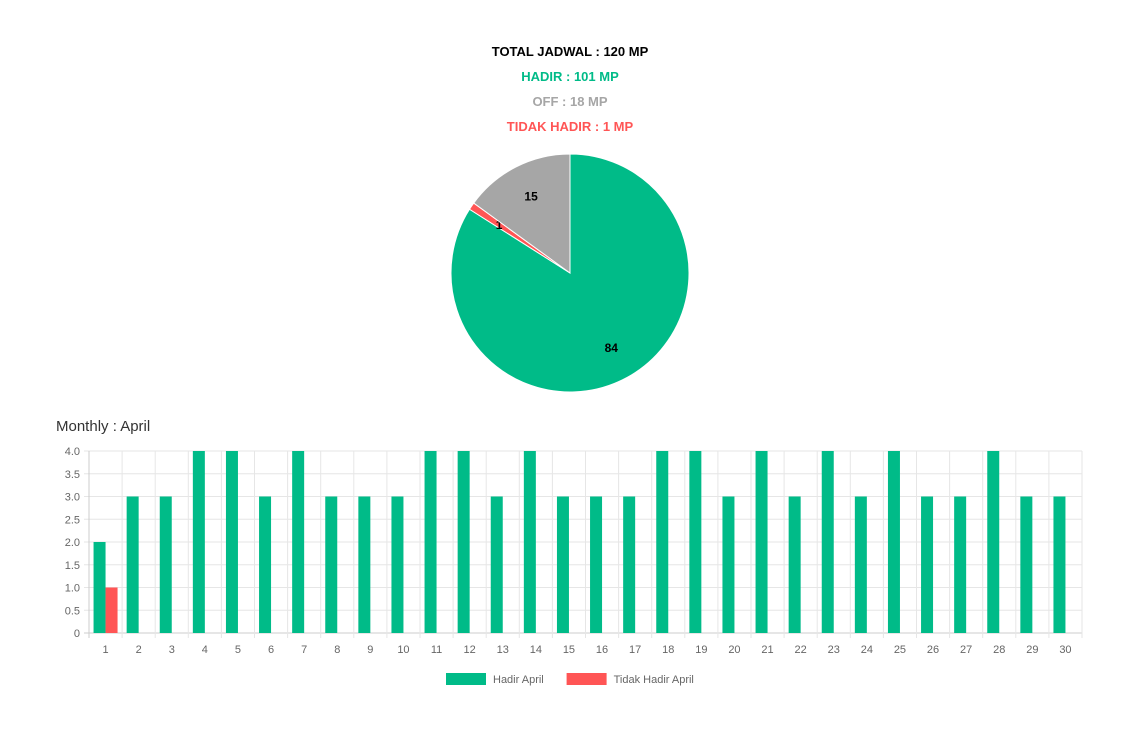 This screenshot has width=1140, height=739. What do you see at coordinates (602, 650) in the screenshot?
I see `x-tick-label: 16` at bounding box center [602, 650].